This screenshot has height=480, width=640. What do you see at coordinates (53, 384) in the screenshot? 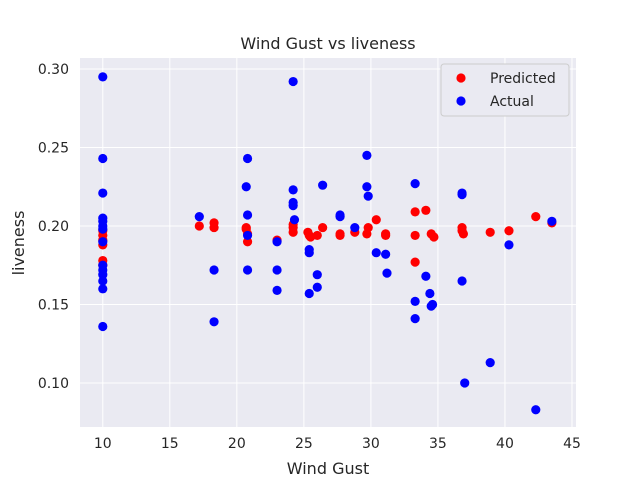
I see `y-tick-label: 0.10` at bounding box center [53, 384].